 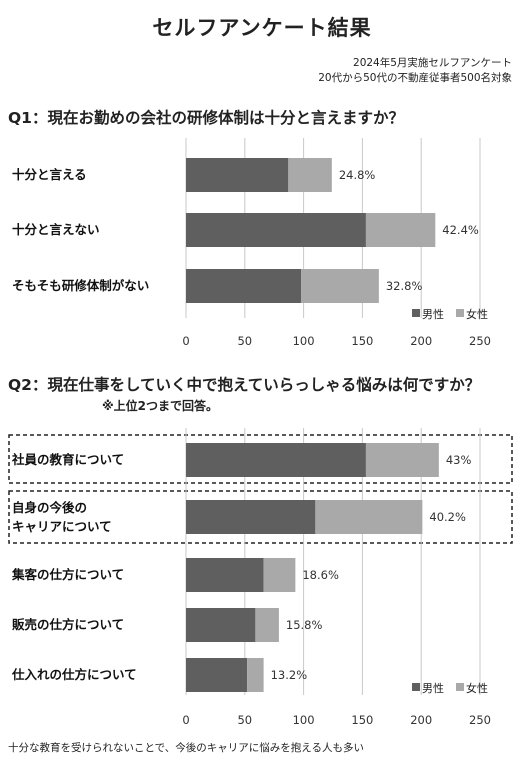 I want to click on q2-subtitle: ※上位2つまで回答。, so click(x=160, y=406).